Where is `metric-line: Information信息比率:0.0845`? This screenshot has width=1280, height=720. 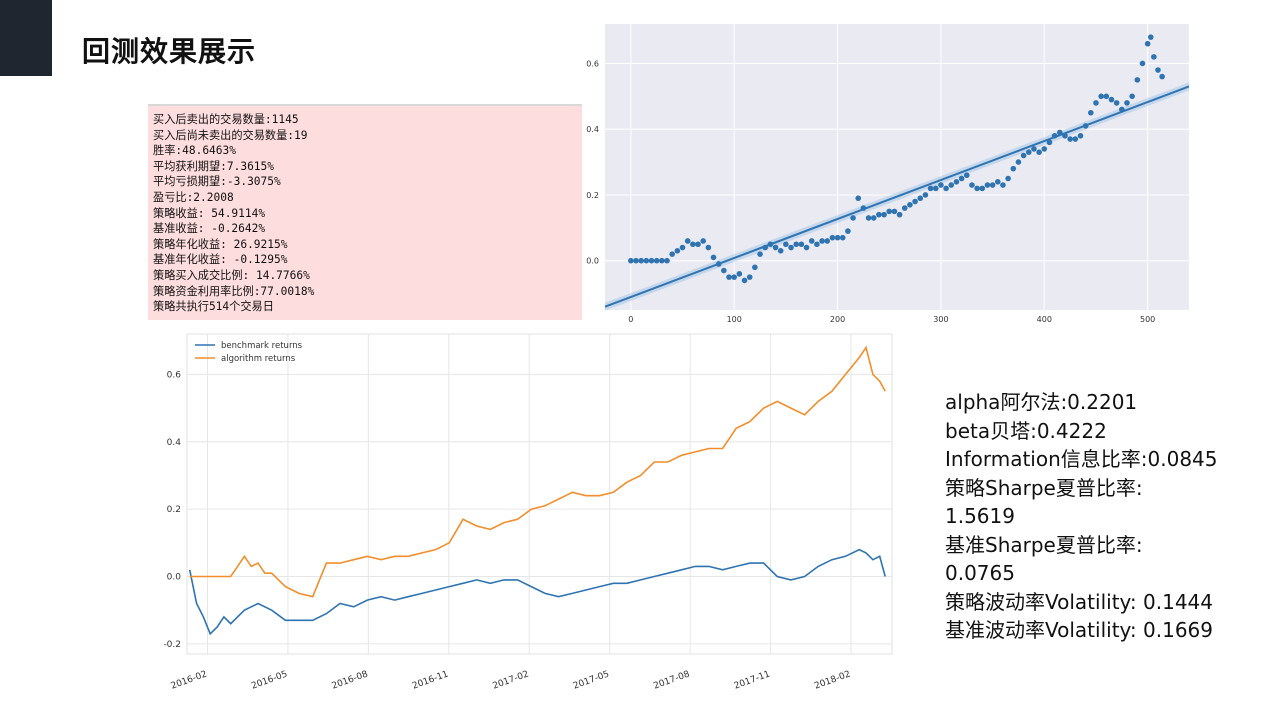
metric-line: Information信息比率:0.0845 is located at coordinates (1081, 459).